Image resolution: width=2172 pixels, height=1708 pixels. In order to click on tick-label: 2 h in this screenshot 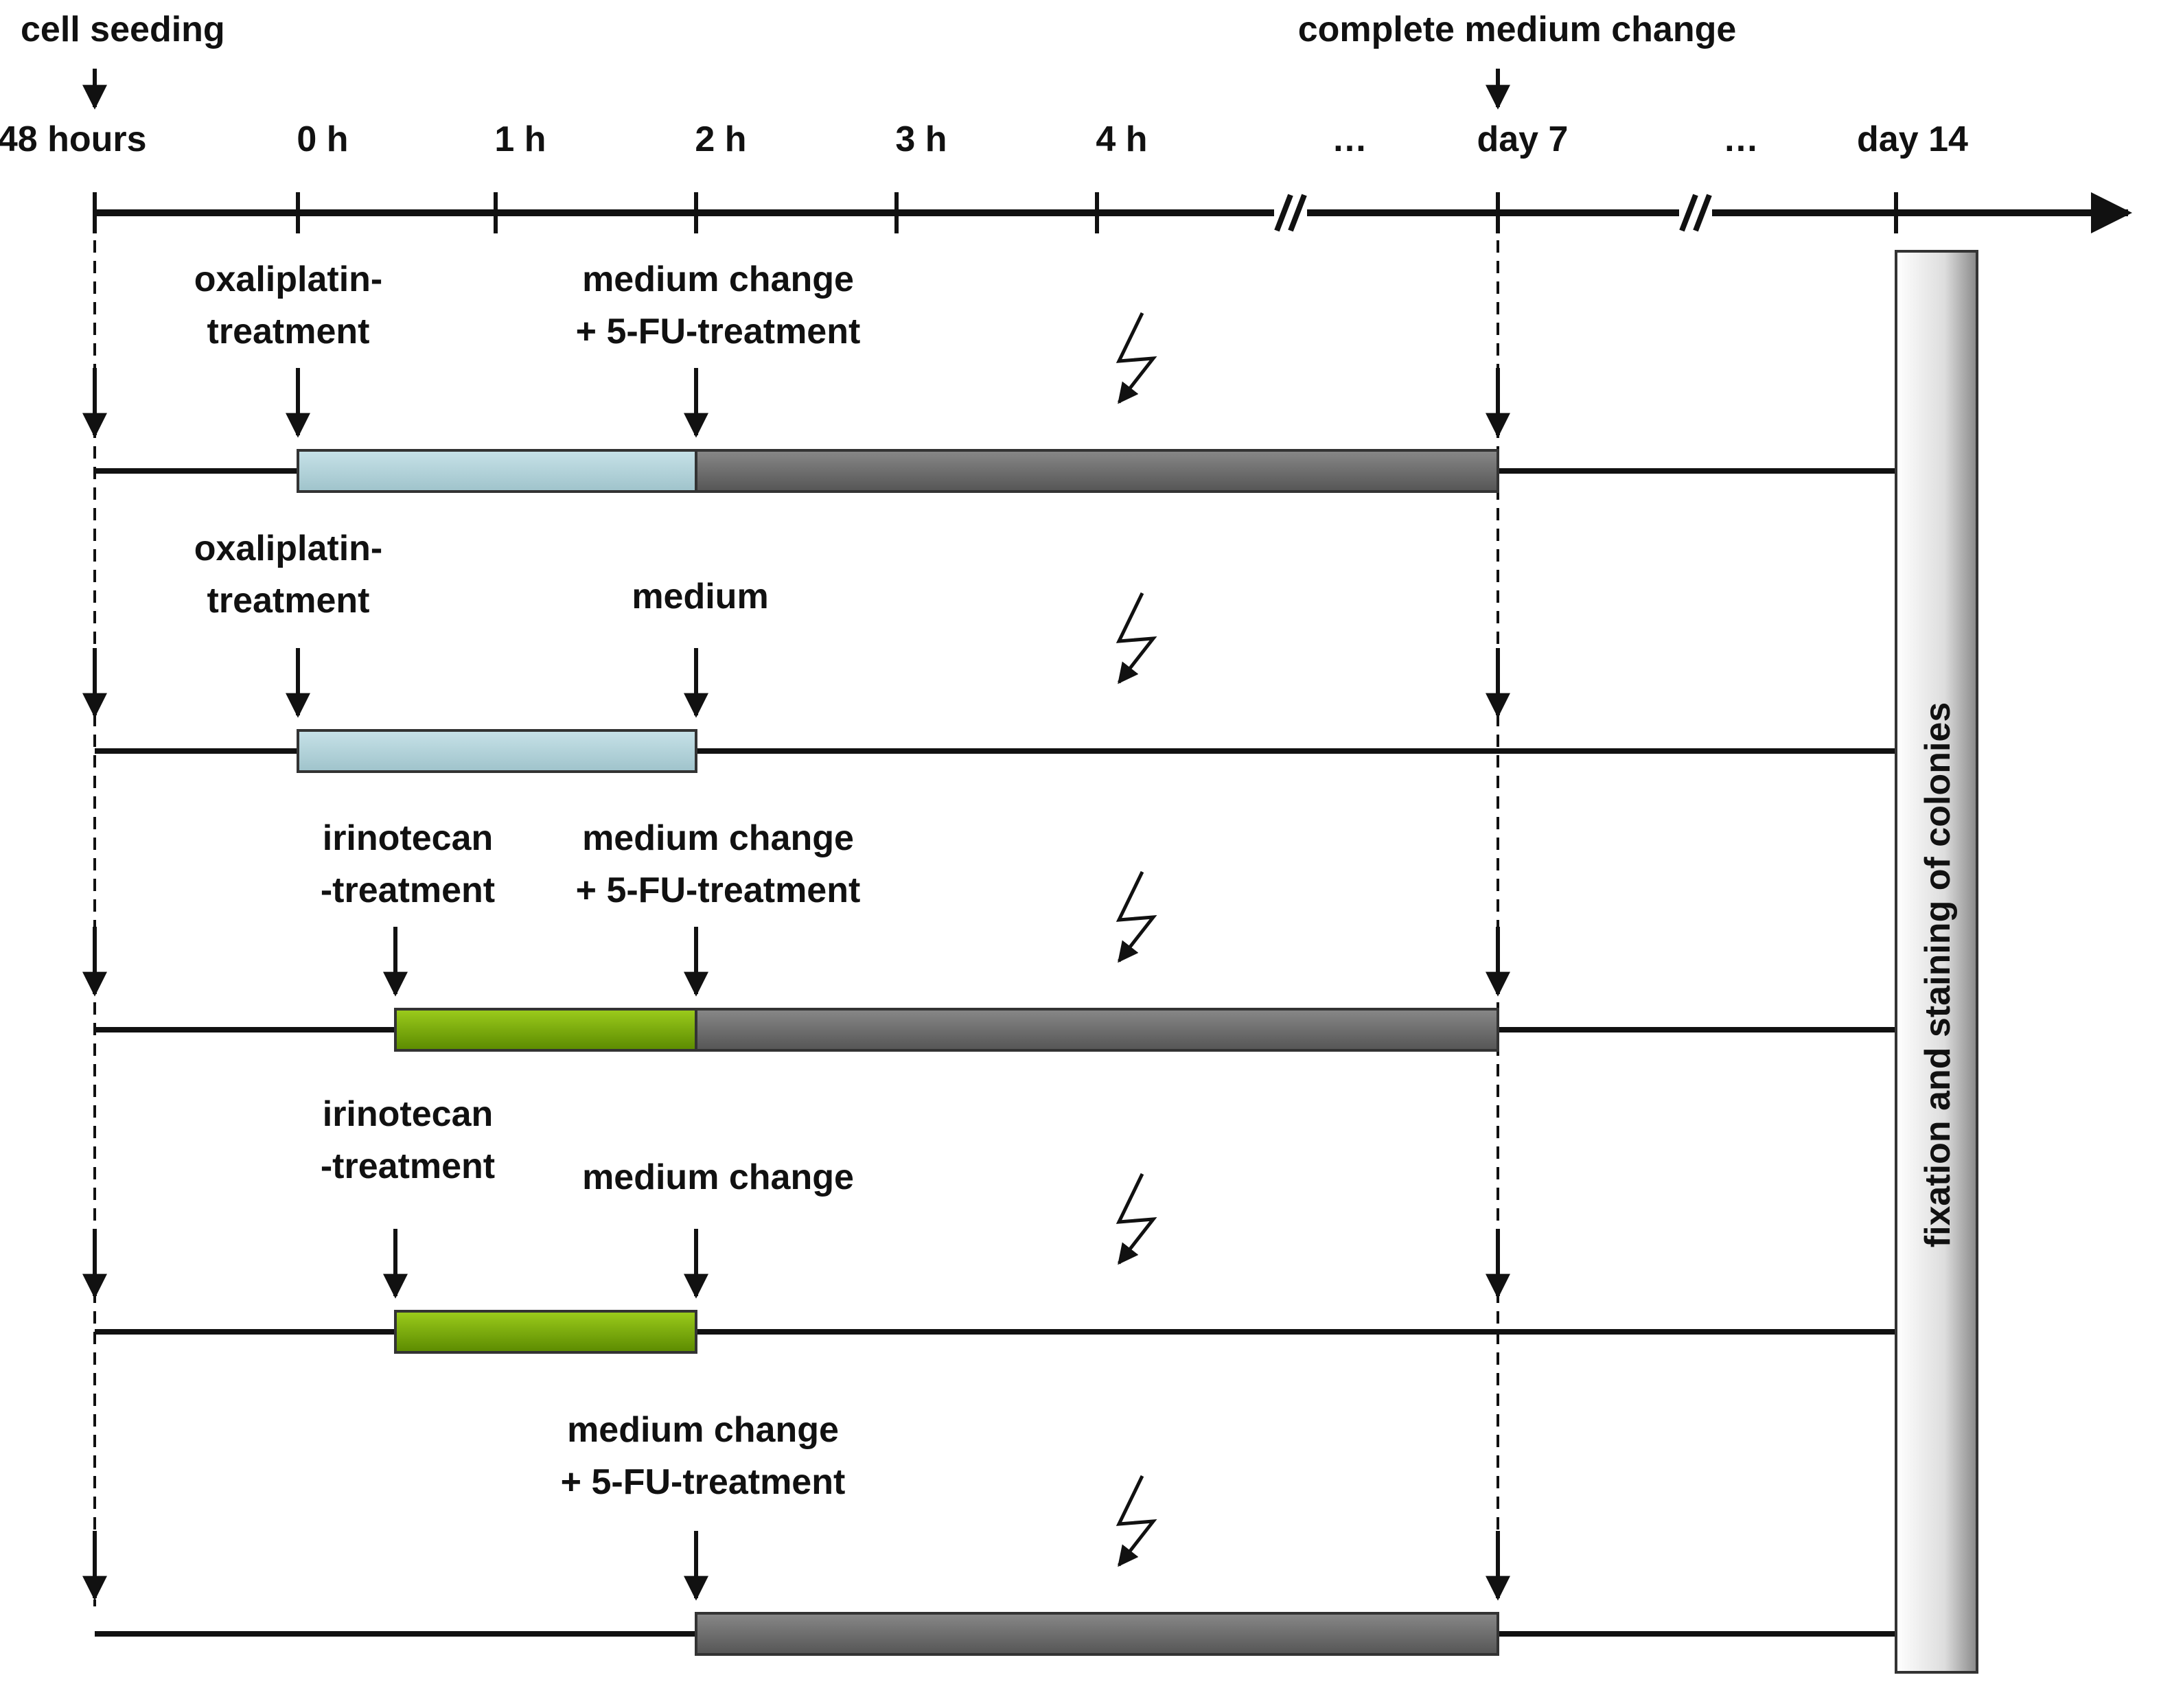, I will do `click(720, 139)`.